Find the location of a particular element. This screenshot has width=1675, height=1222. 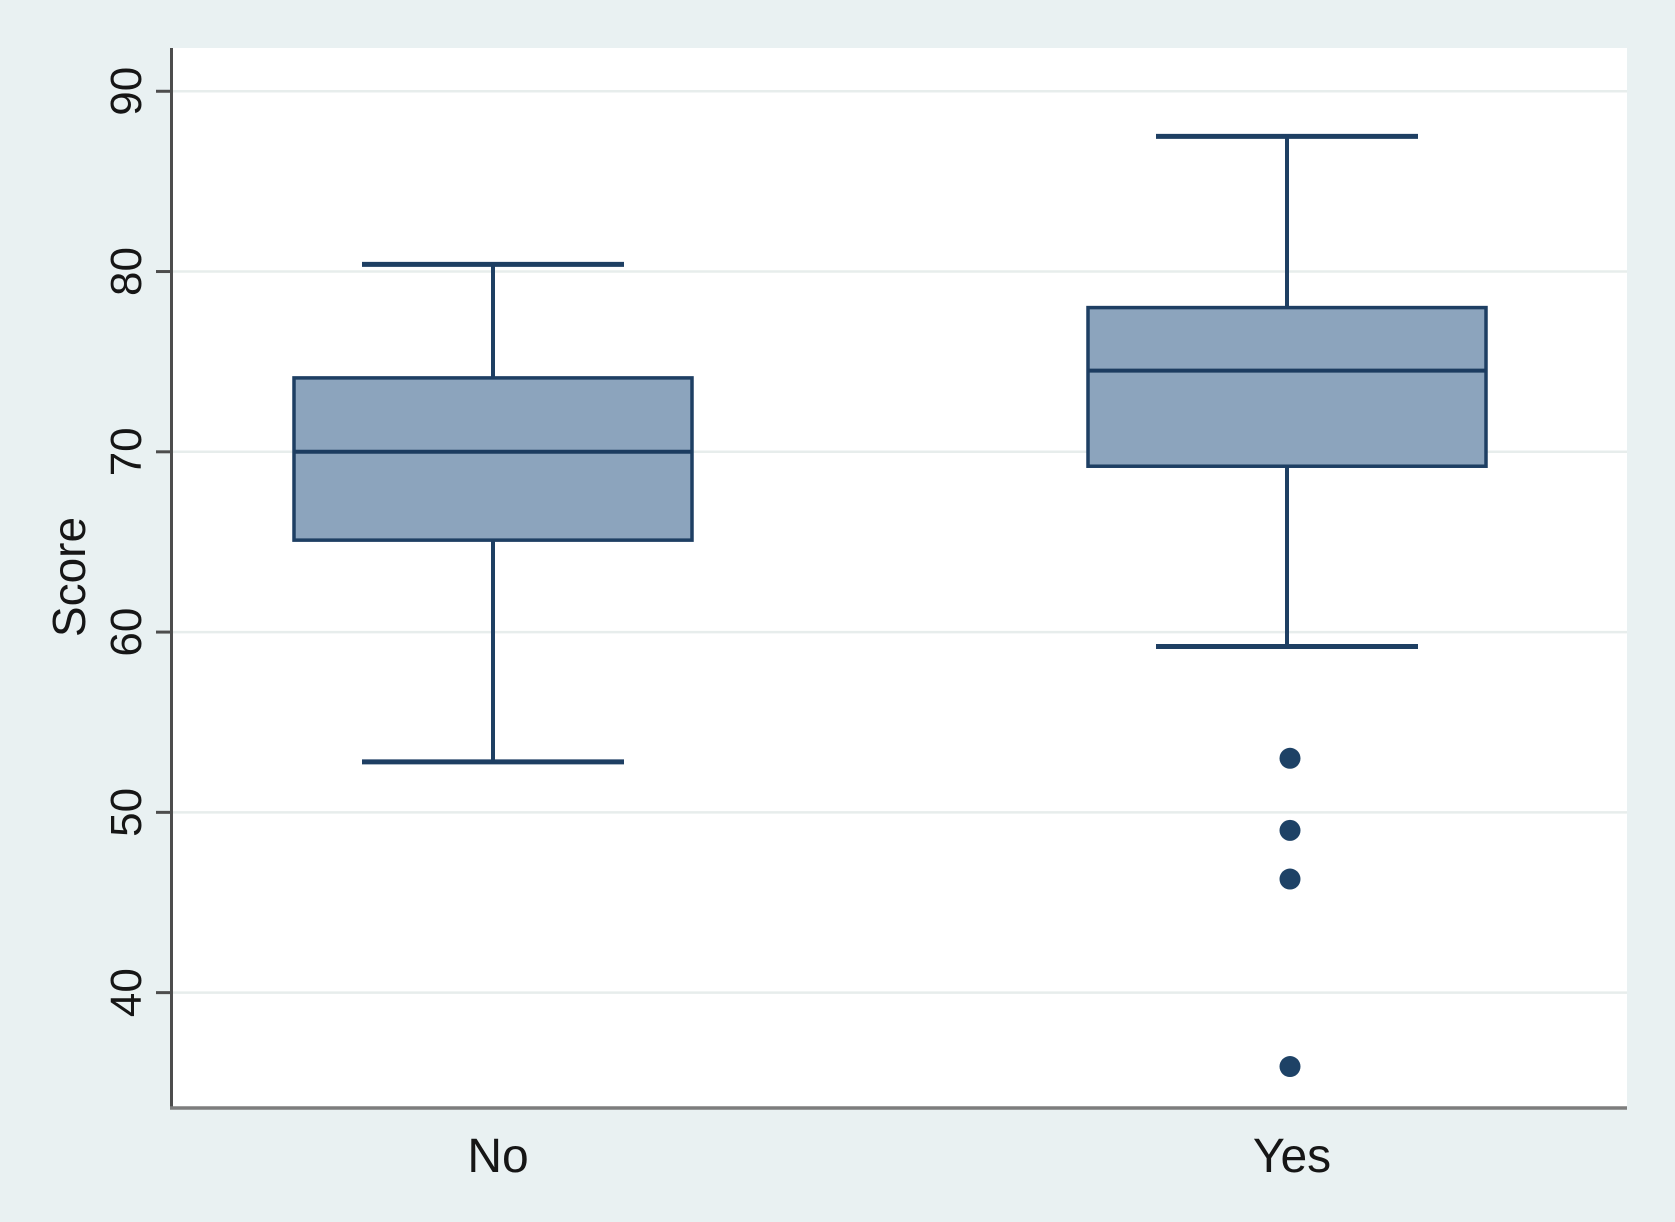

category-label-yes: Yes is located at coordinates (1292, 1156).